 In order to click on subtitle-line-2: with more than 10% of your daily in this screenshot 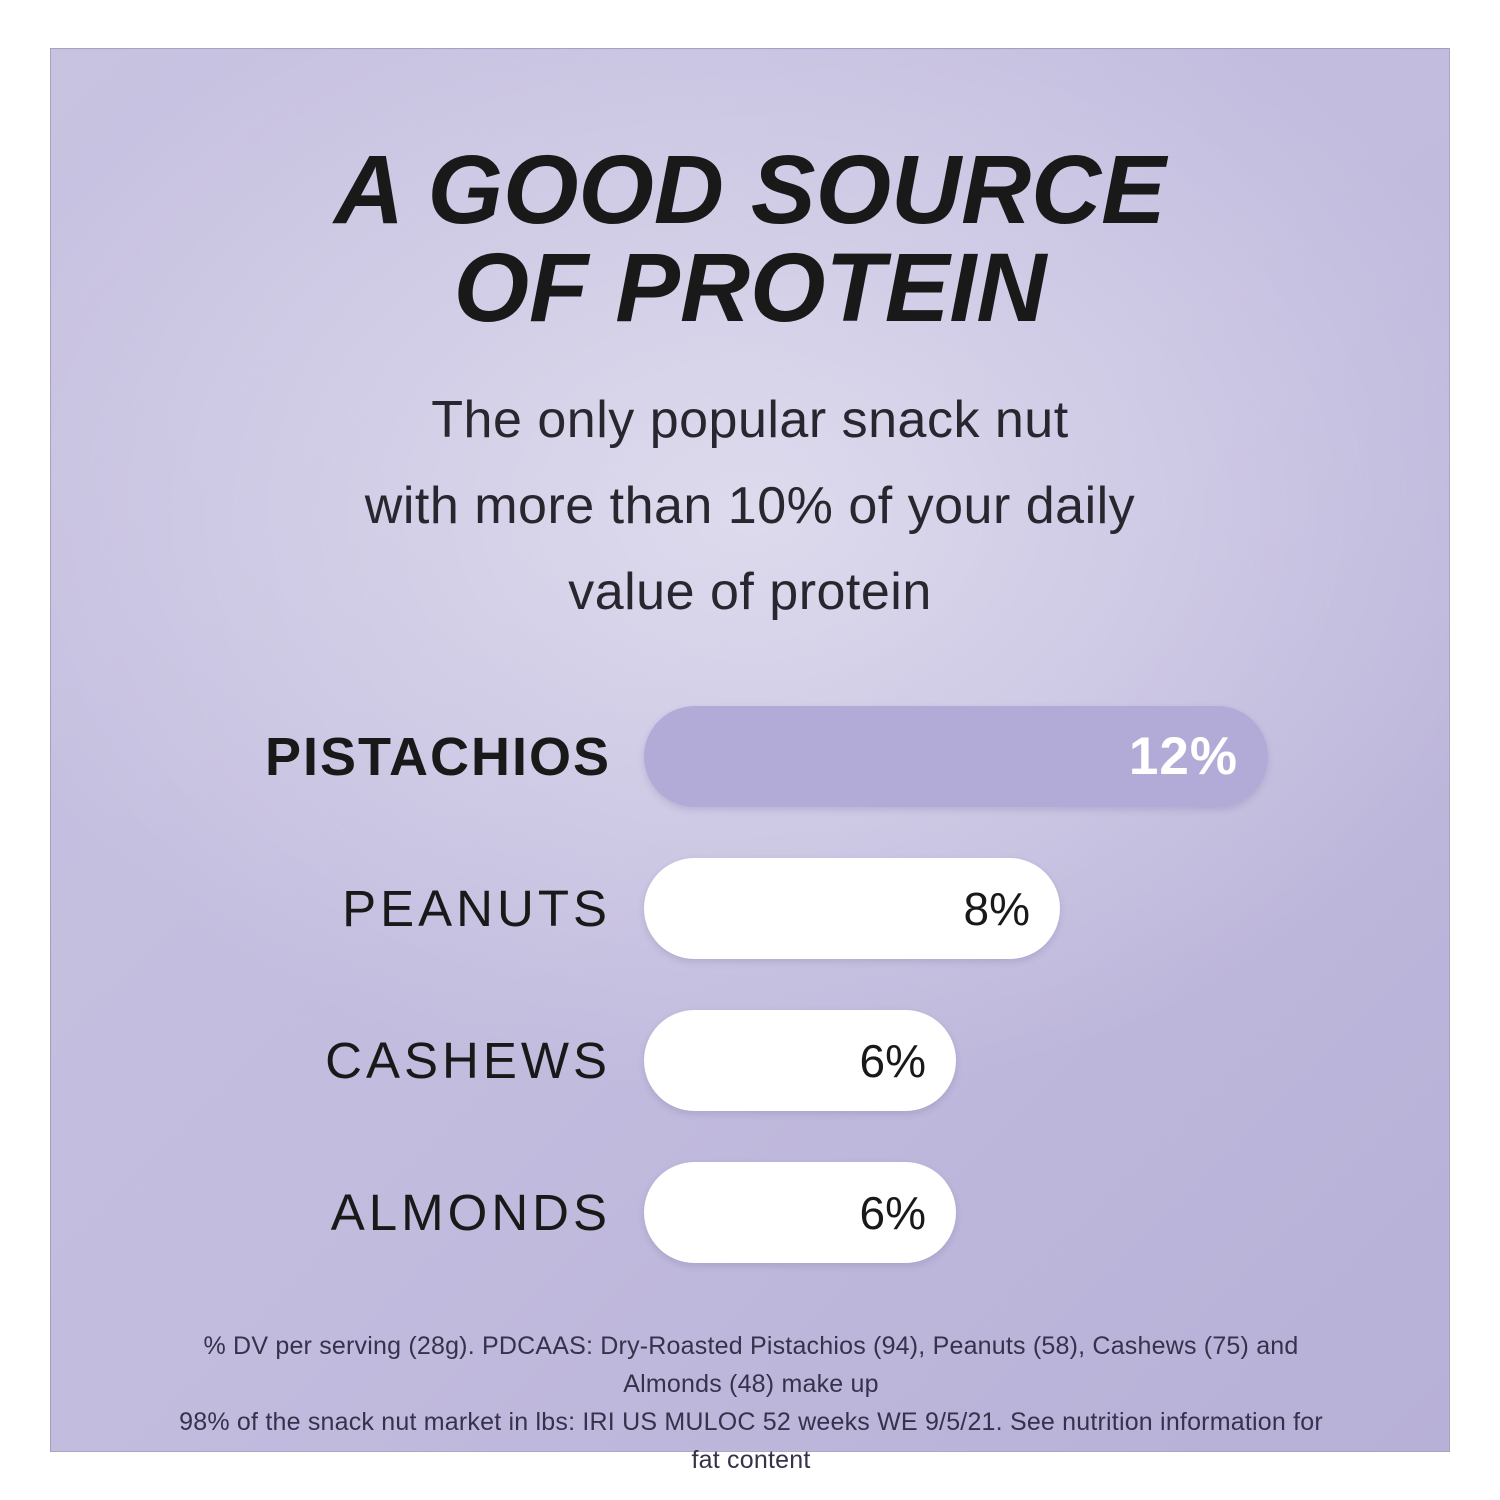, I will do `click(750, 506)`.